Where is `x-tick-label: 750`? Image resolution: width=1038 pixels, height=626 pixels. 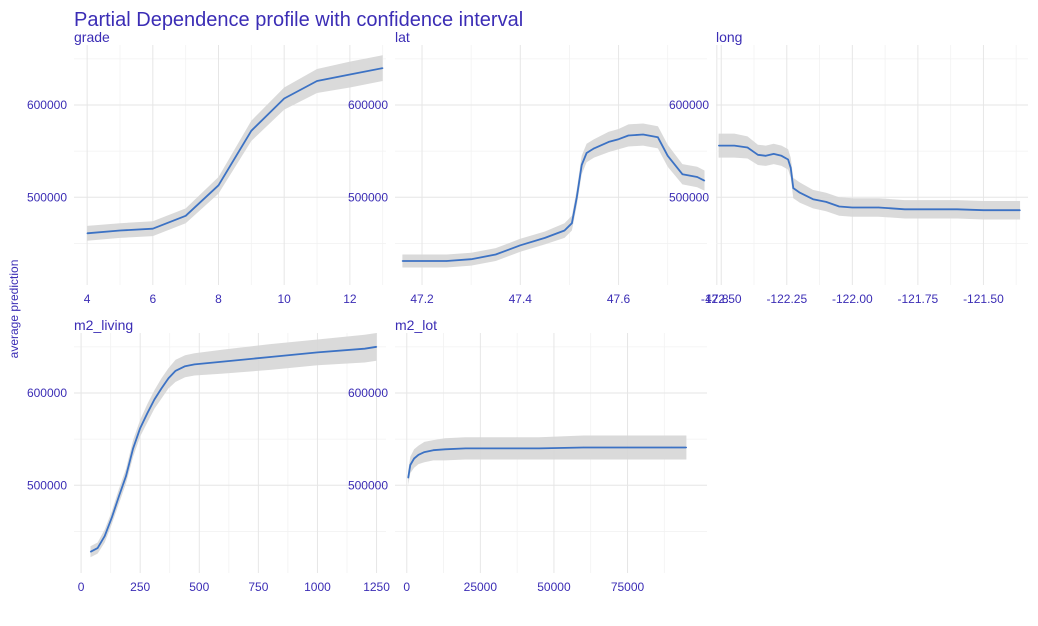
x-tick-label: 750 is located at coordinates (258, 587).